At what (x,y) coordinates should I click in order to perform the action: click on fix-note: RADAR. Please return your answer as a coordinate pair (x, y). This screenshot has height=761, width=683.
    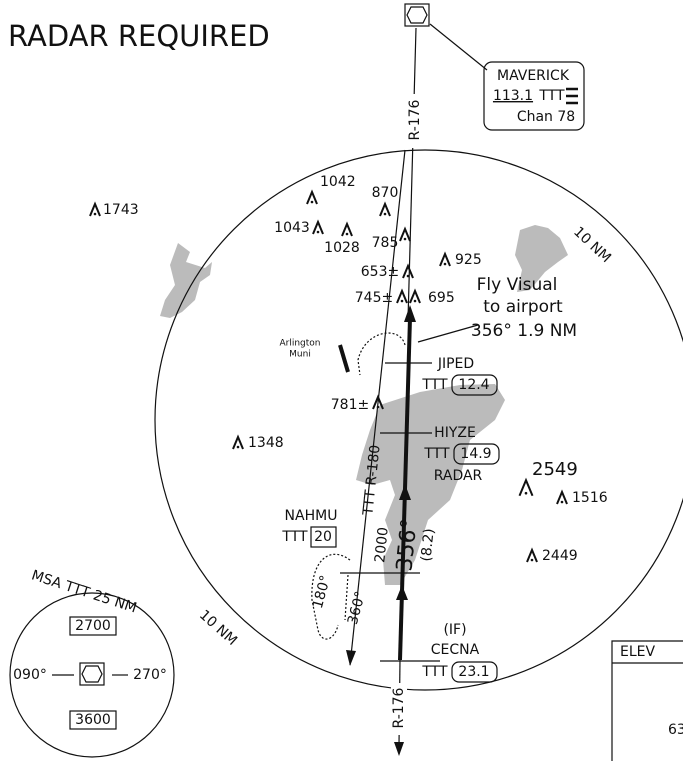
    Looking at the image, I should click on (458, 476).